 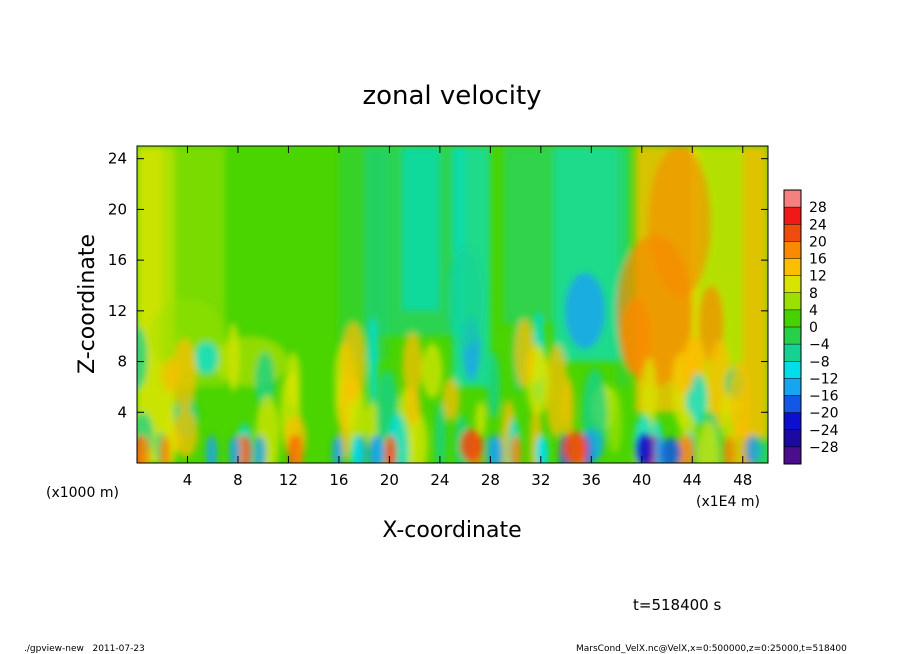 What do you see at coordinates (692, 480) in the screenshot?
I see `x-tick-label: 44` at bounding box center [692, 480].